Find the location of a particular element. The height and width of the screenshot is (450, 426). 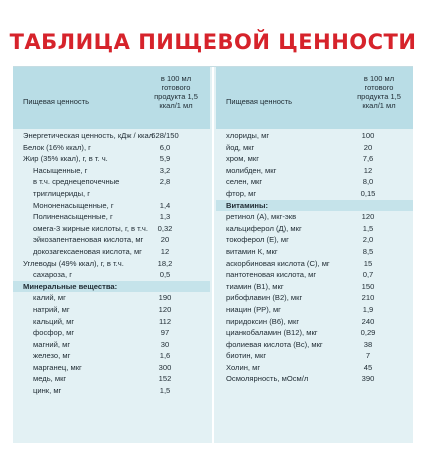

table-row: натрий, мг 120 is located at coordinates (111, 310).